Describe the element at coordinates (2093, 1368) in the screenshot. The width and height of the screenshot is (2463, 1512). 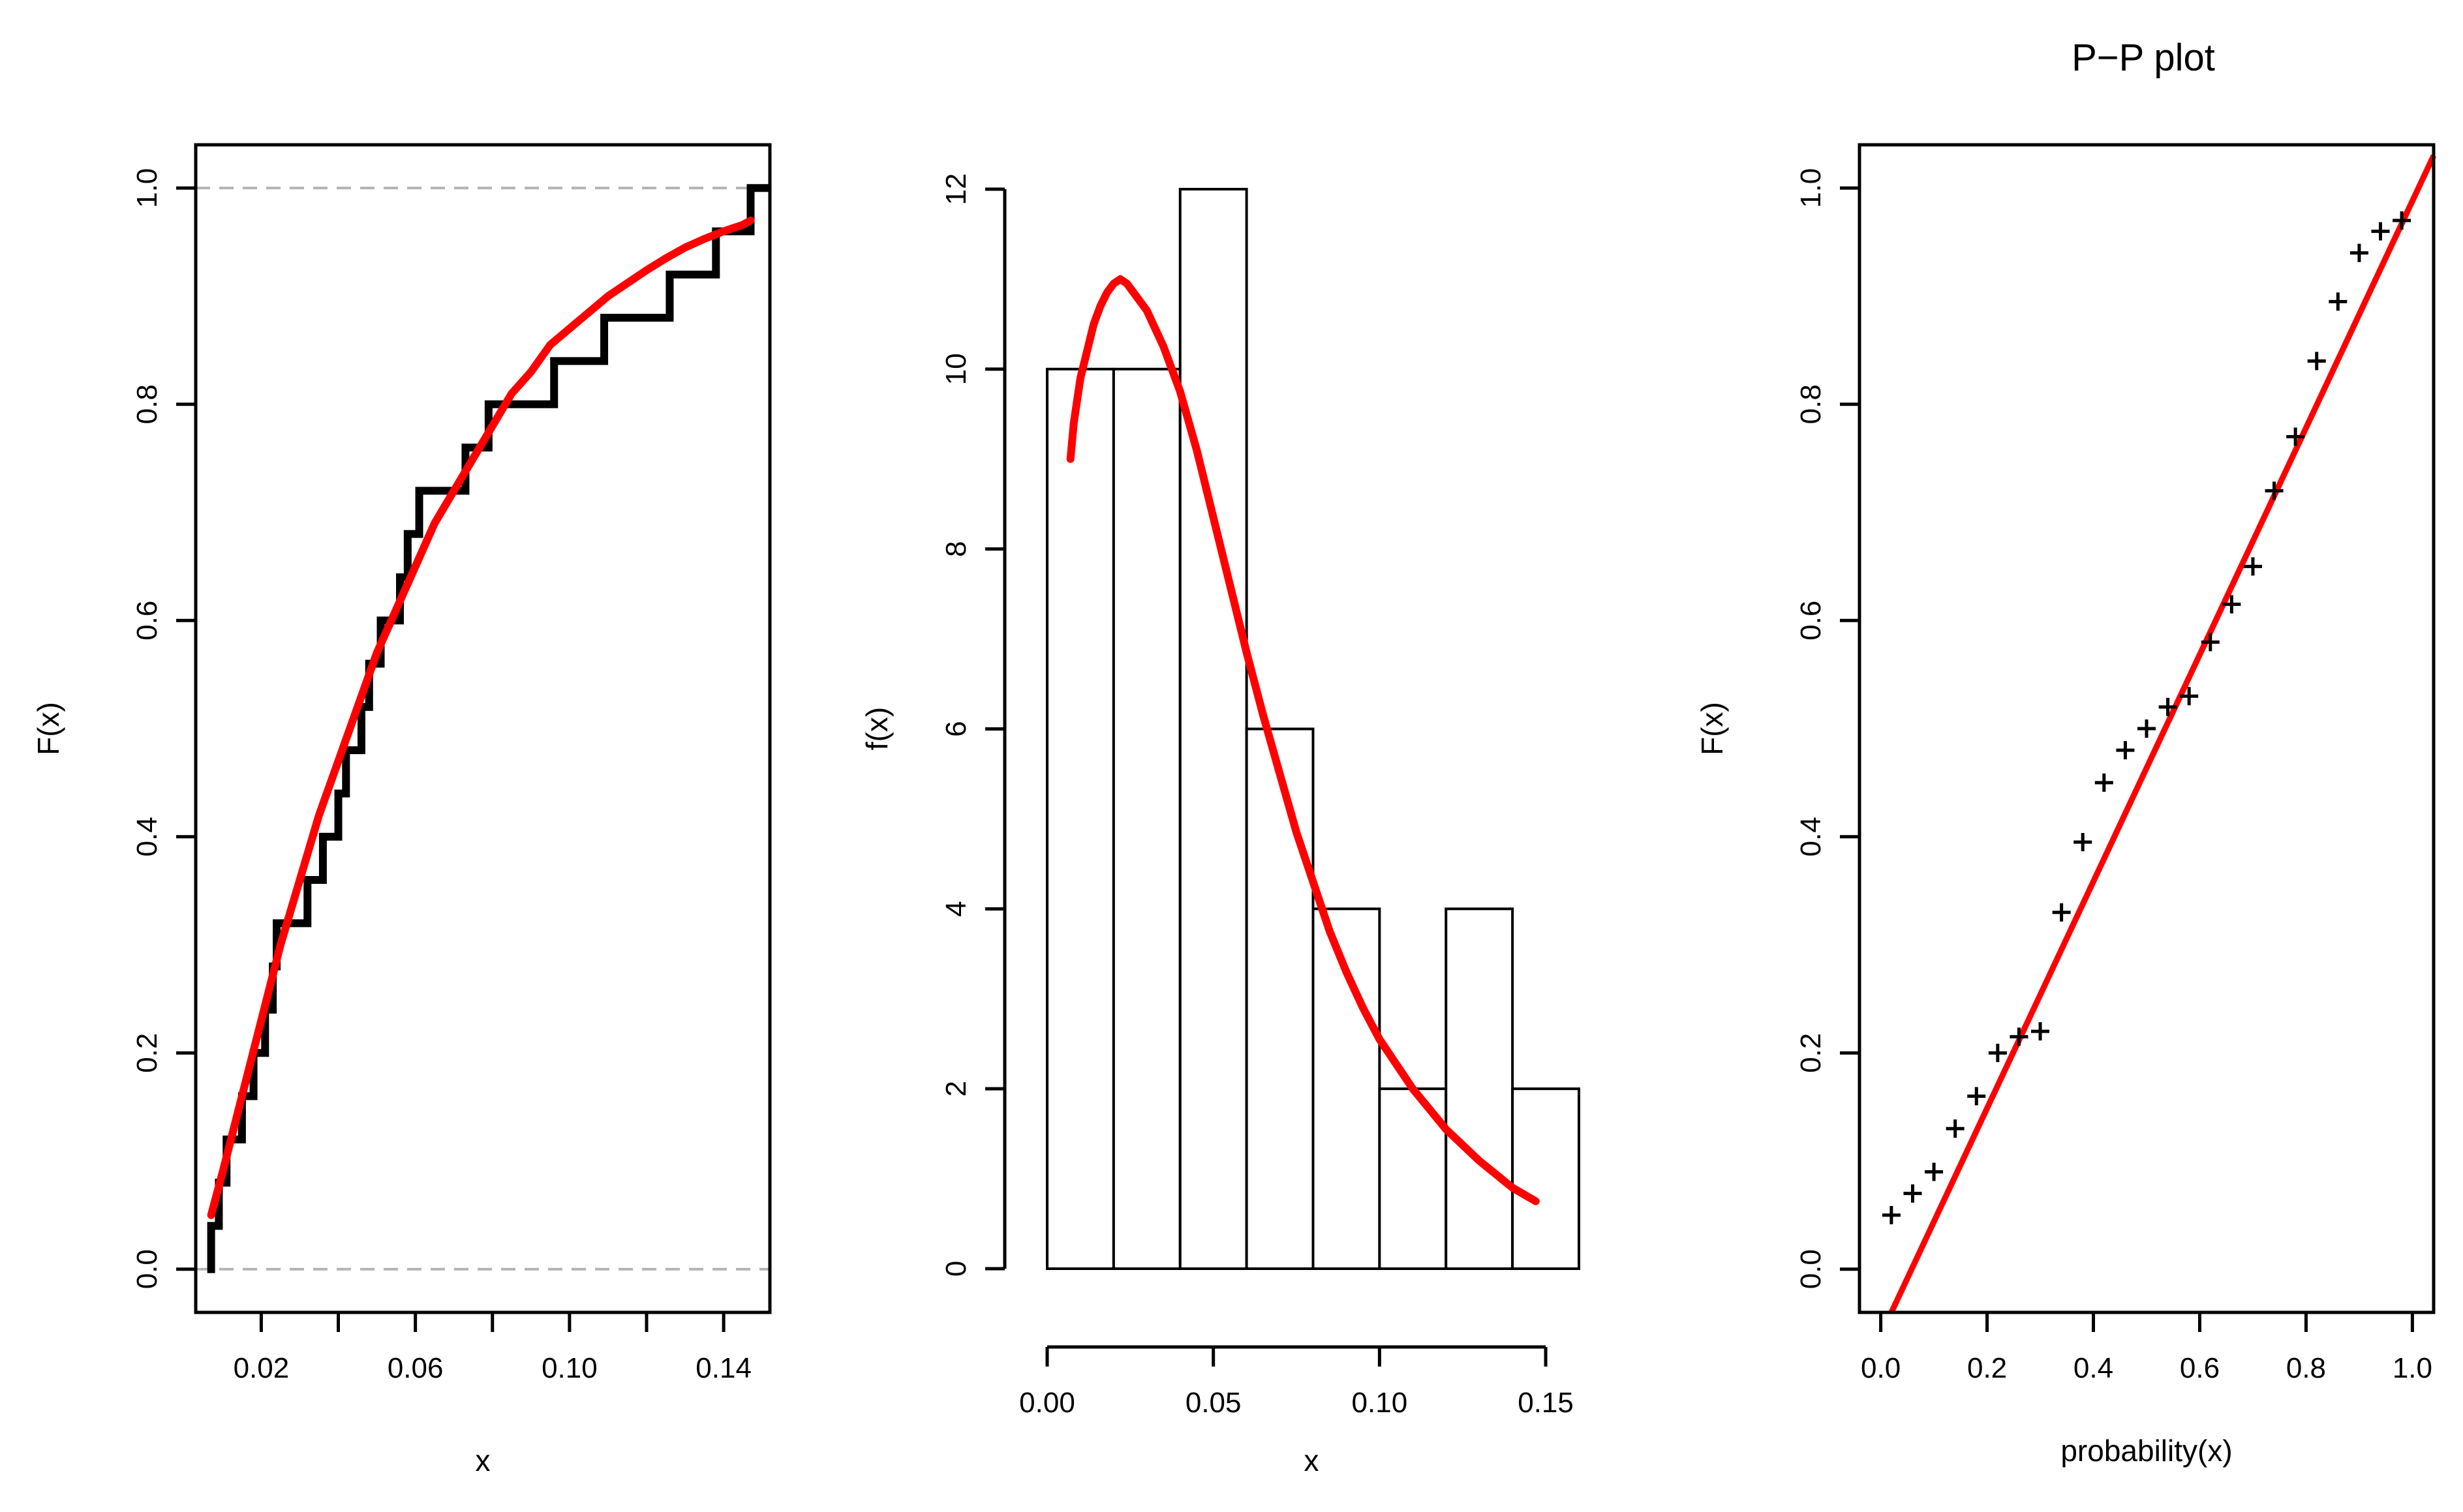
I see `x-tick-label: 0.4` at that location.